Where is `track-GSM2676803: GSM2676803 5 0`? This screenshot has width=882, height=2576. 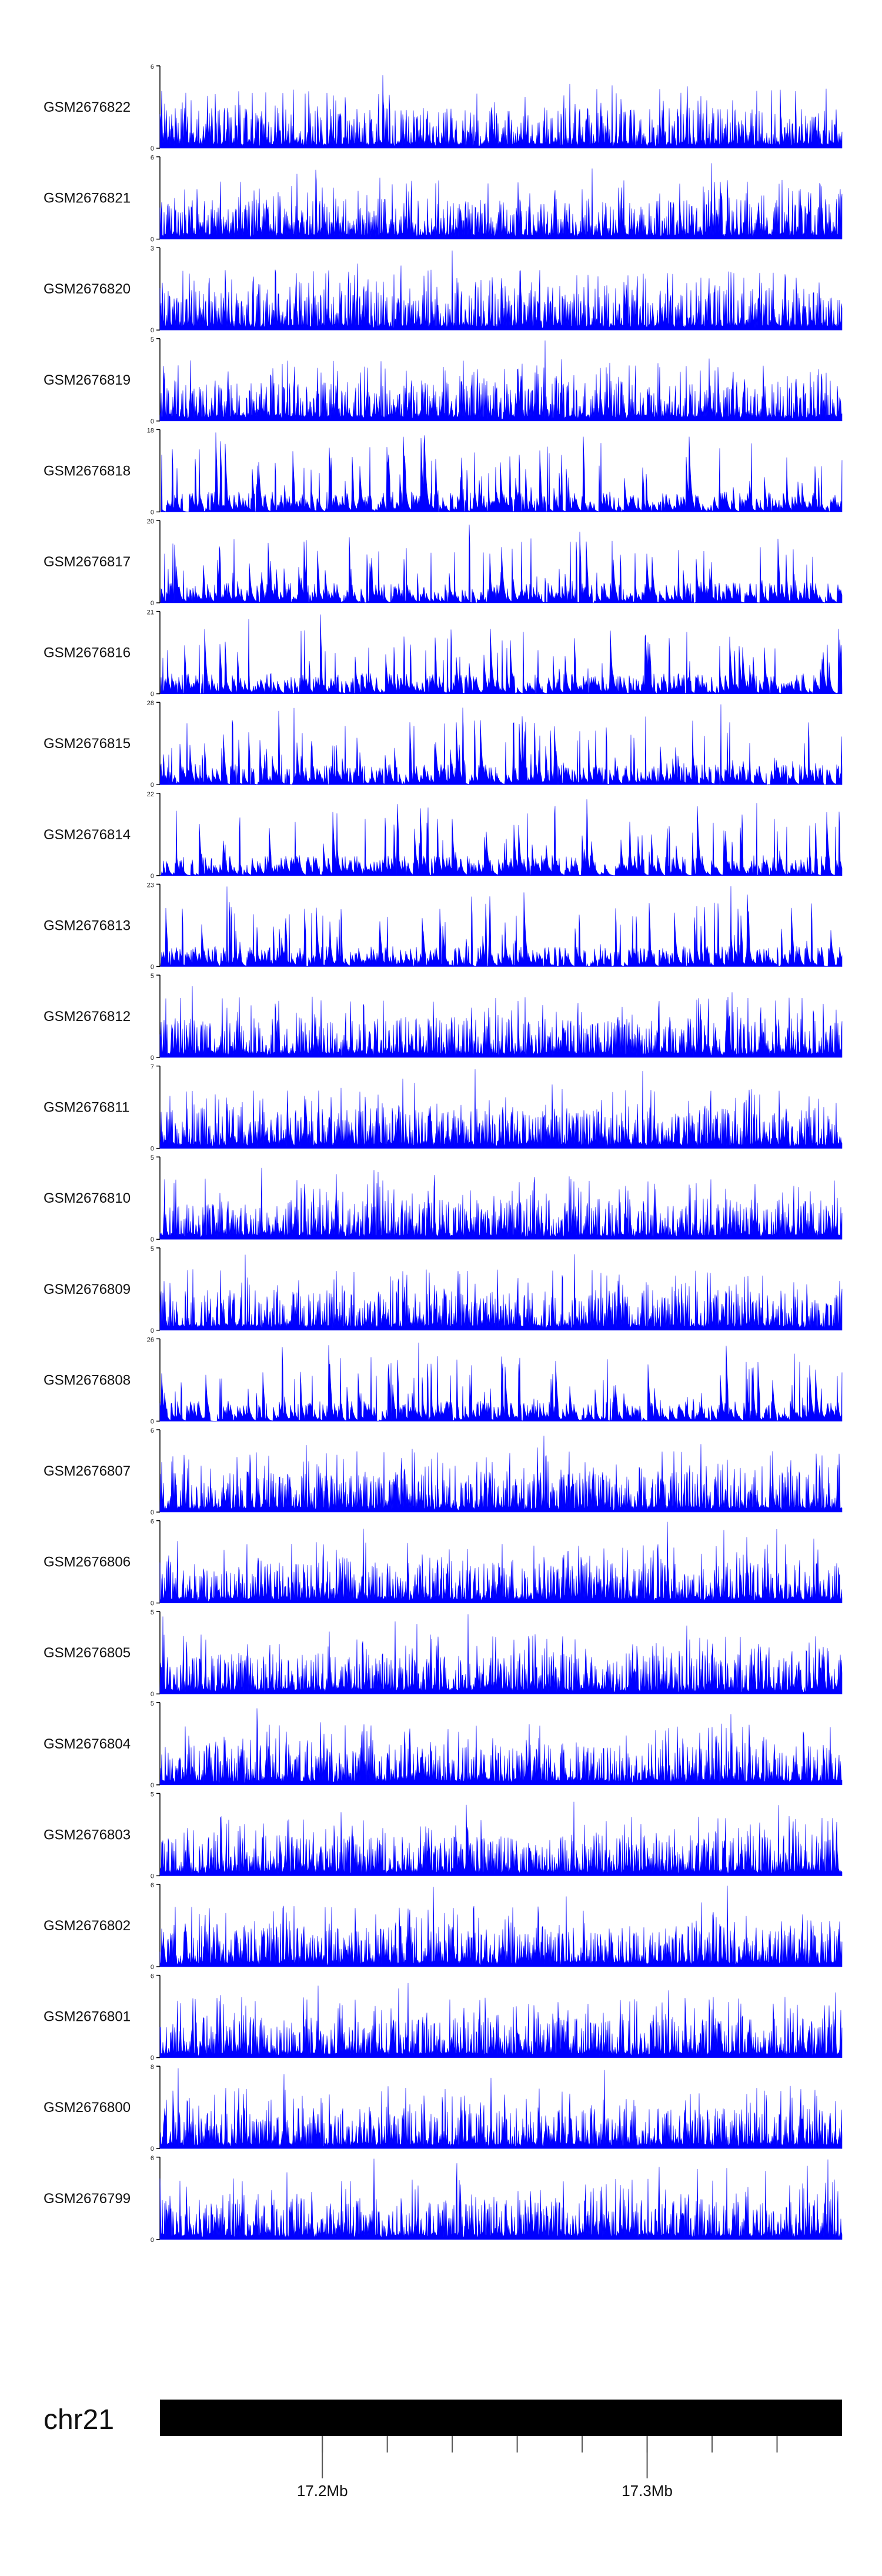
track-GSM2676803: GSM2676803 5 0 is located at coordinates (443, 1835).